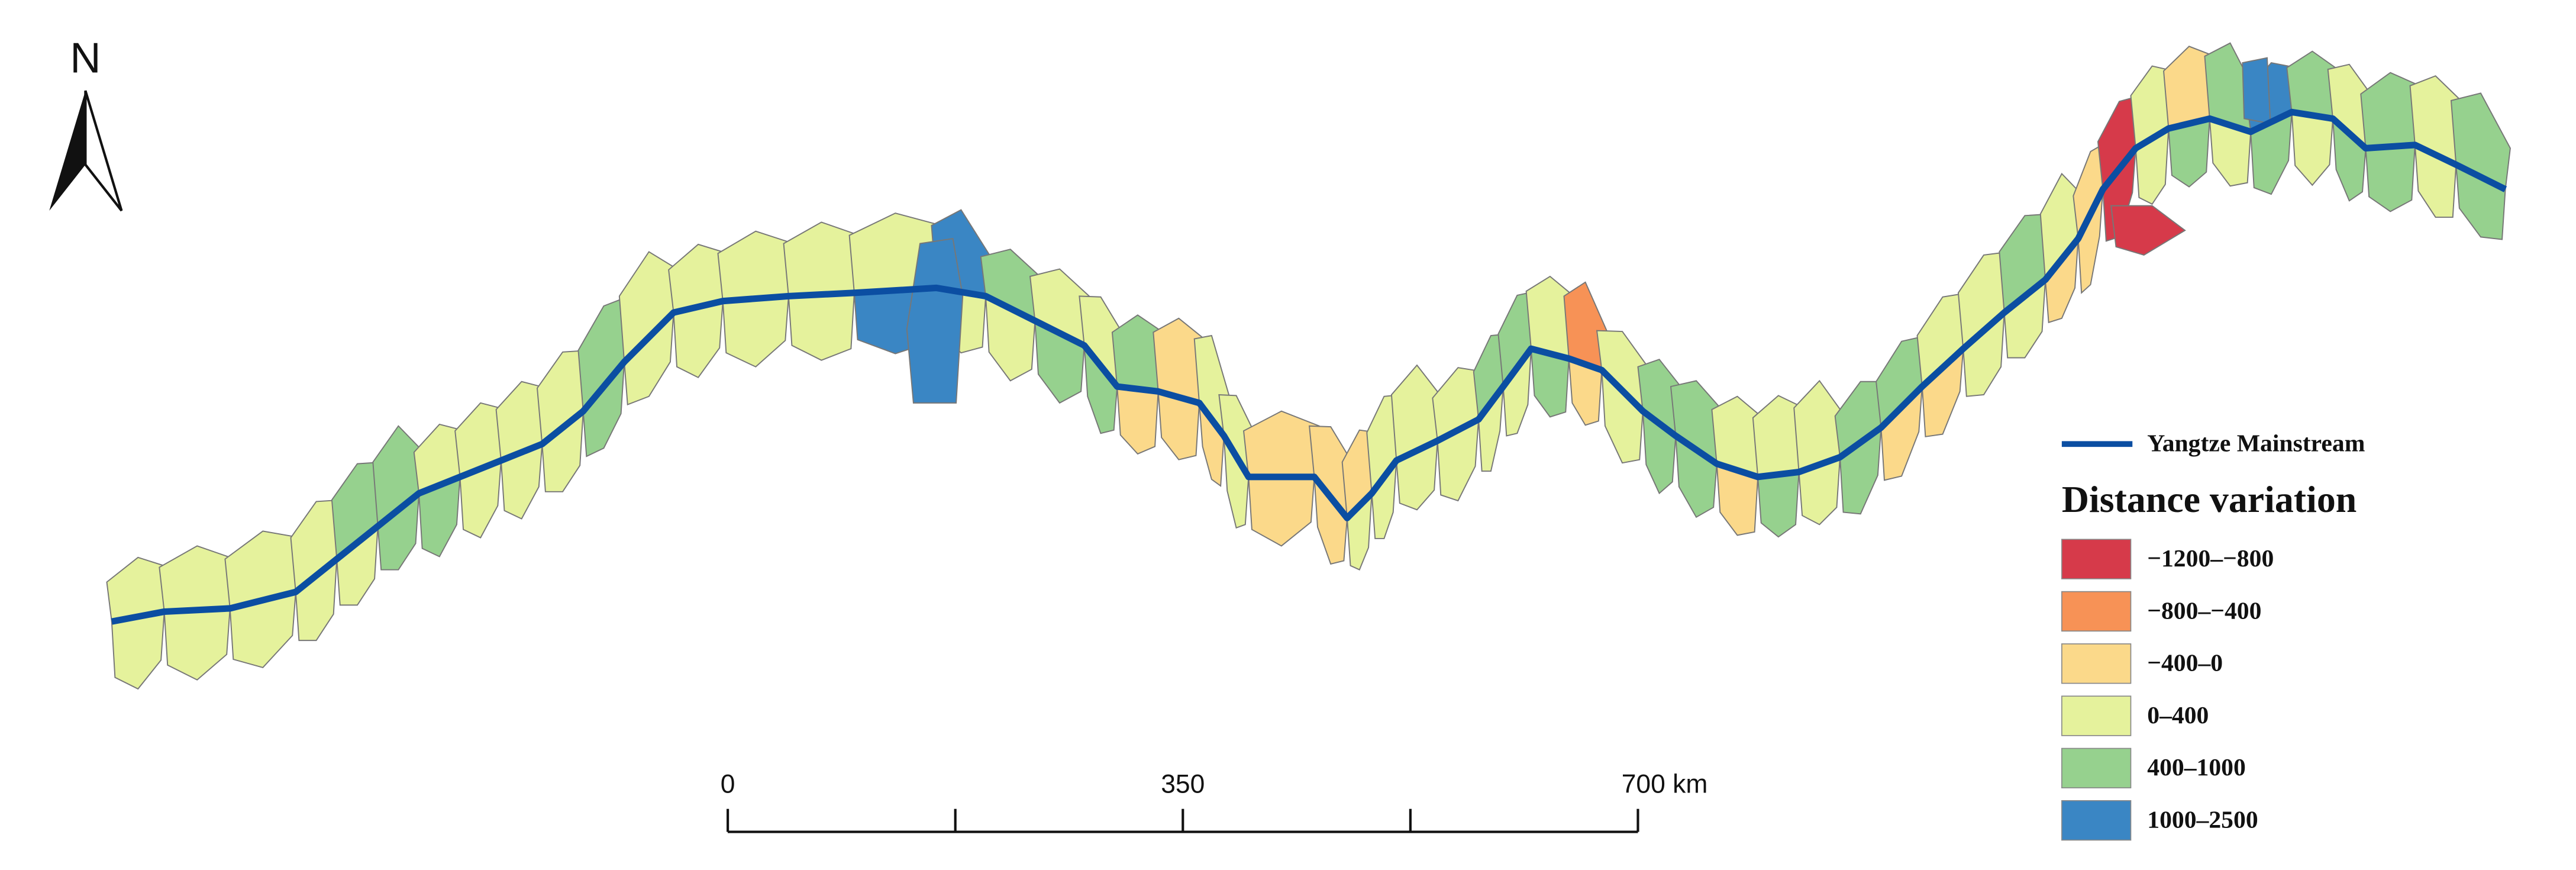 Image resolution: width=2576 pixels, height=870 pixels. What do you see at coordinates (2256, 443) in the screenshot?
I see `legend-line-label: Yangtze Mainstream` at bounding box center [2256, 443].